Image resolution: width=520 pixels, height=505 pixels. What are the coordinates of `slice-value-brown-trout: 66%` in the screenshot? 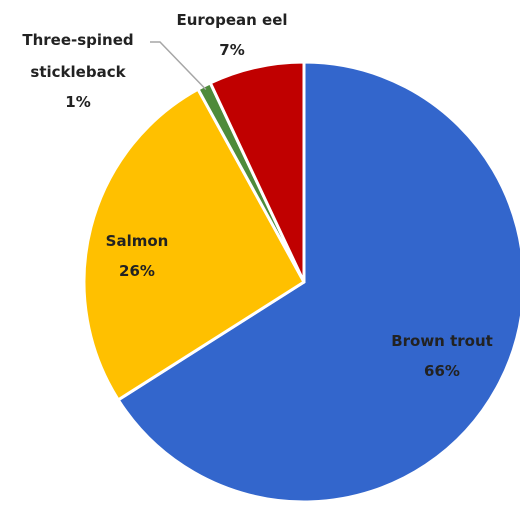 It's located at (442, 371).